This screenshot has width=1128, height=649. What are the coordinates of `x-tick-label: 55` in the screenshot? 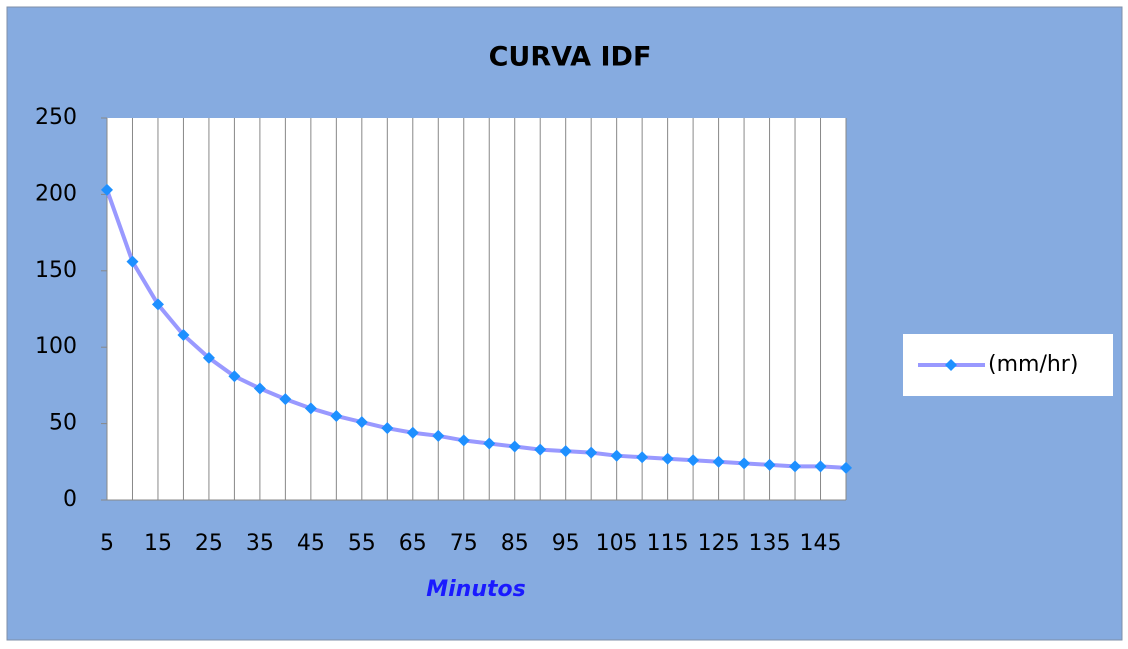 It's located at (362, 543).